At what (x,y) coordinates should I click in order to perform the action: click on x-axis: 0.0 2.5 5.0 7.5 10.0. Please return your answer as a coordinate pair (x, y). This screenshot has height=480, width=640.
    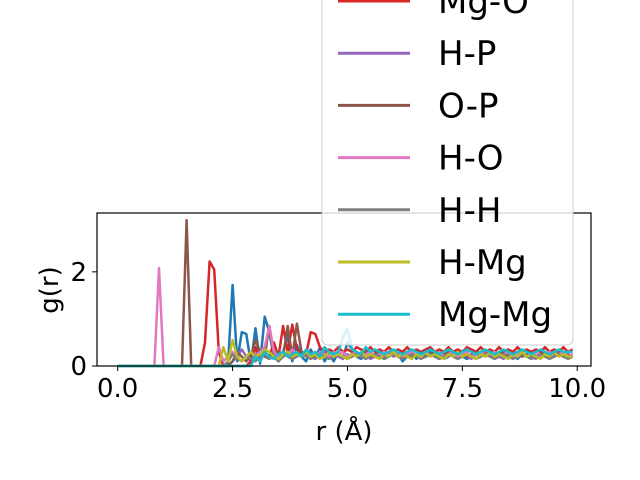
    Looking at the image, I should click on (351, 385).